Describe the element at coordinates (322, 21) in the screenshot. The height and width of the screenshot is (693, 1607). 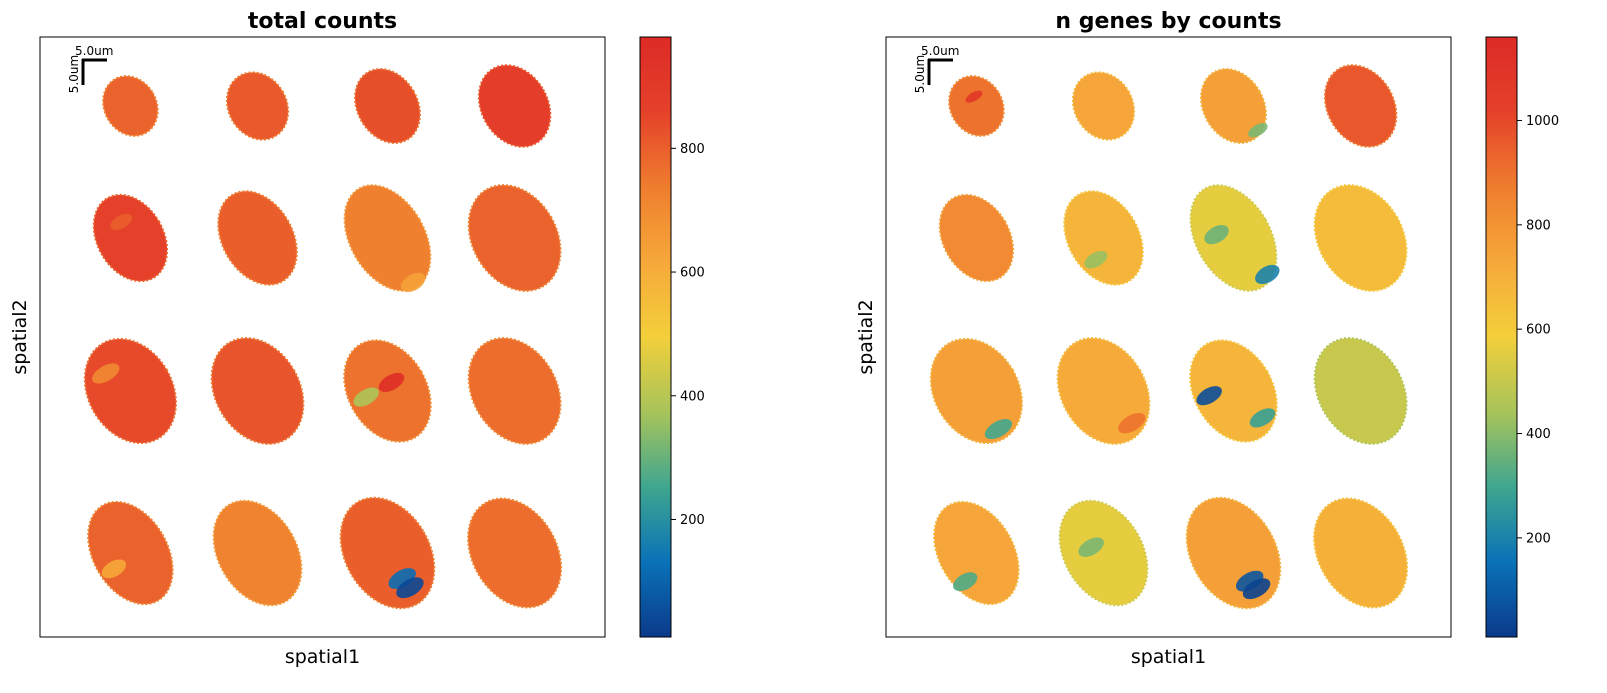
I see `chart-title: total counts` at that location.